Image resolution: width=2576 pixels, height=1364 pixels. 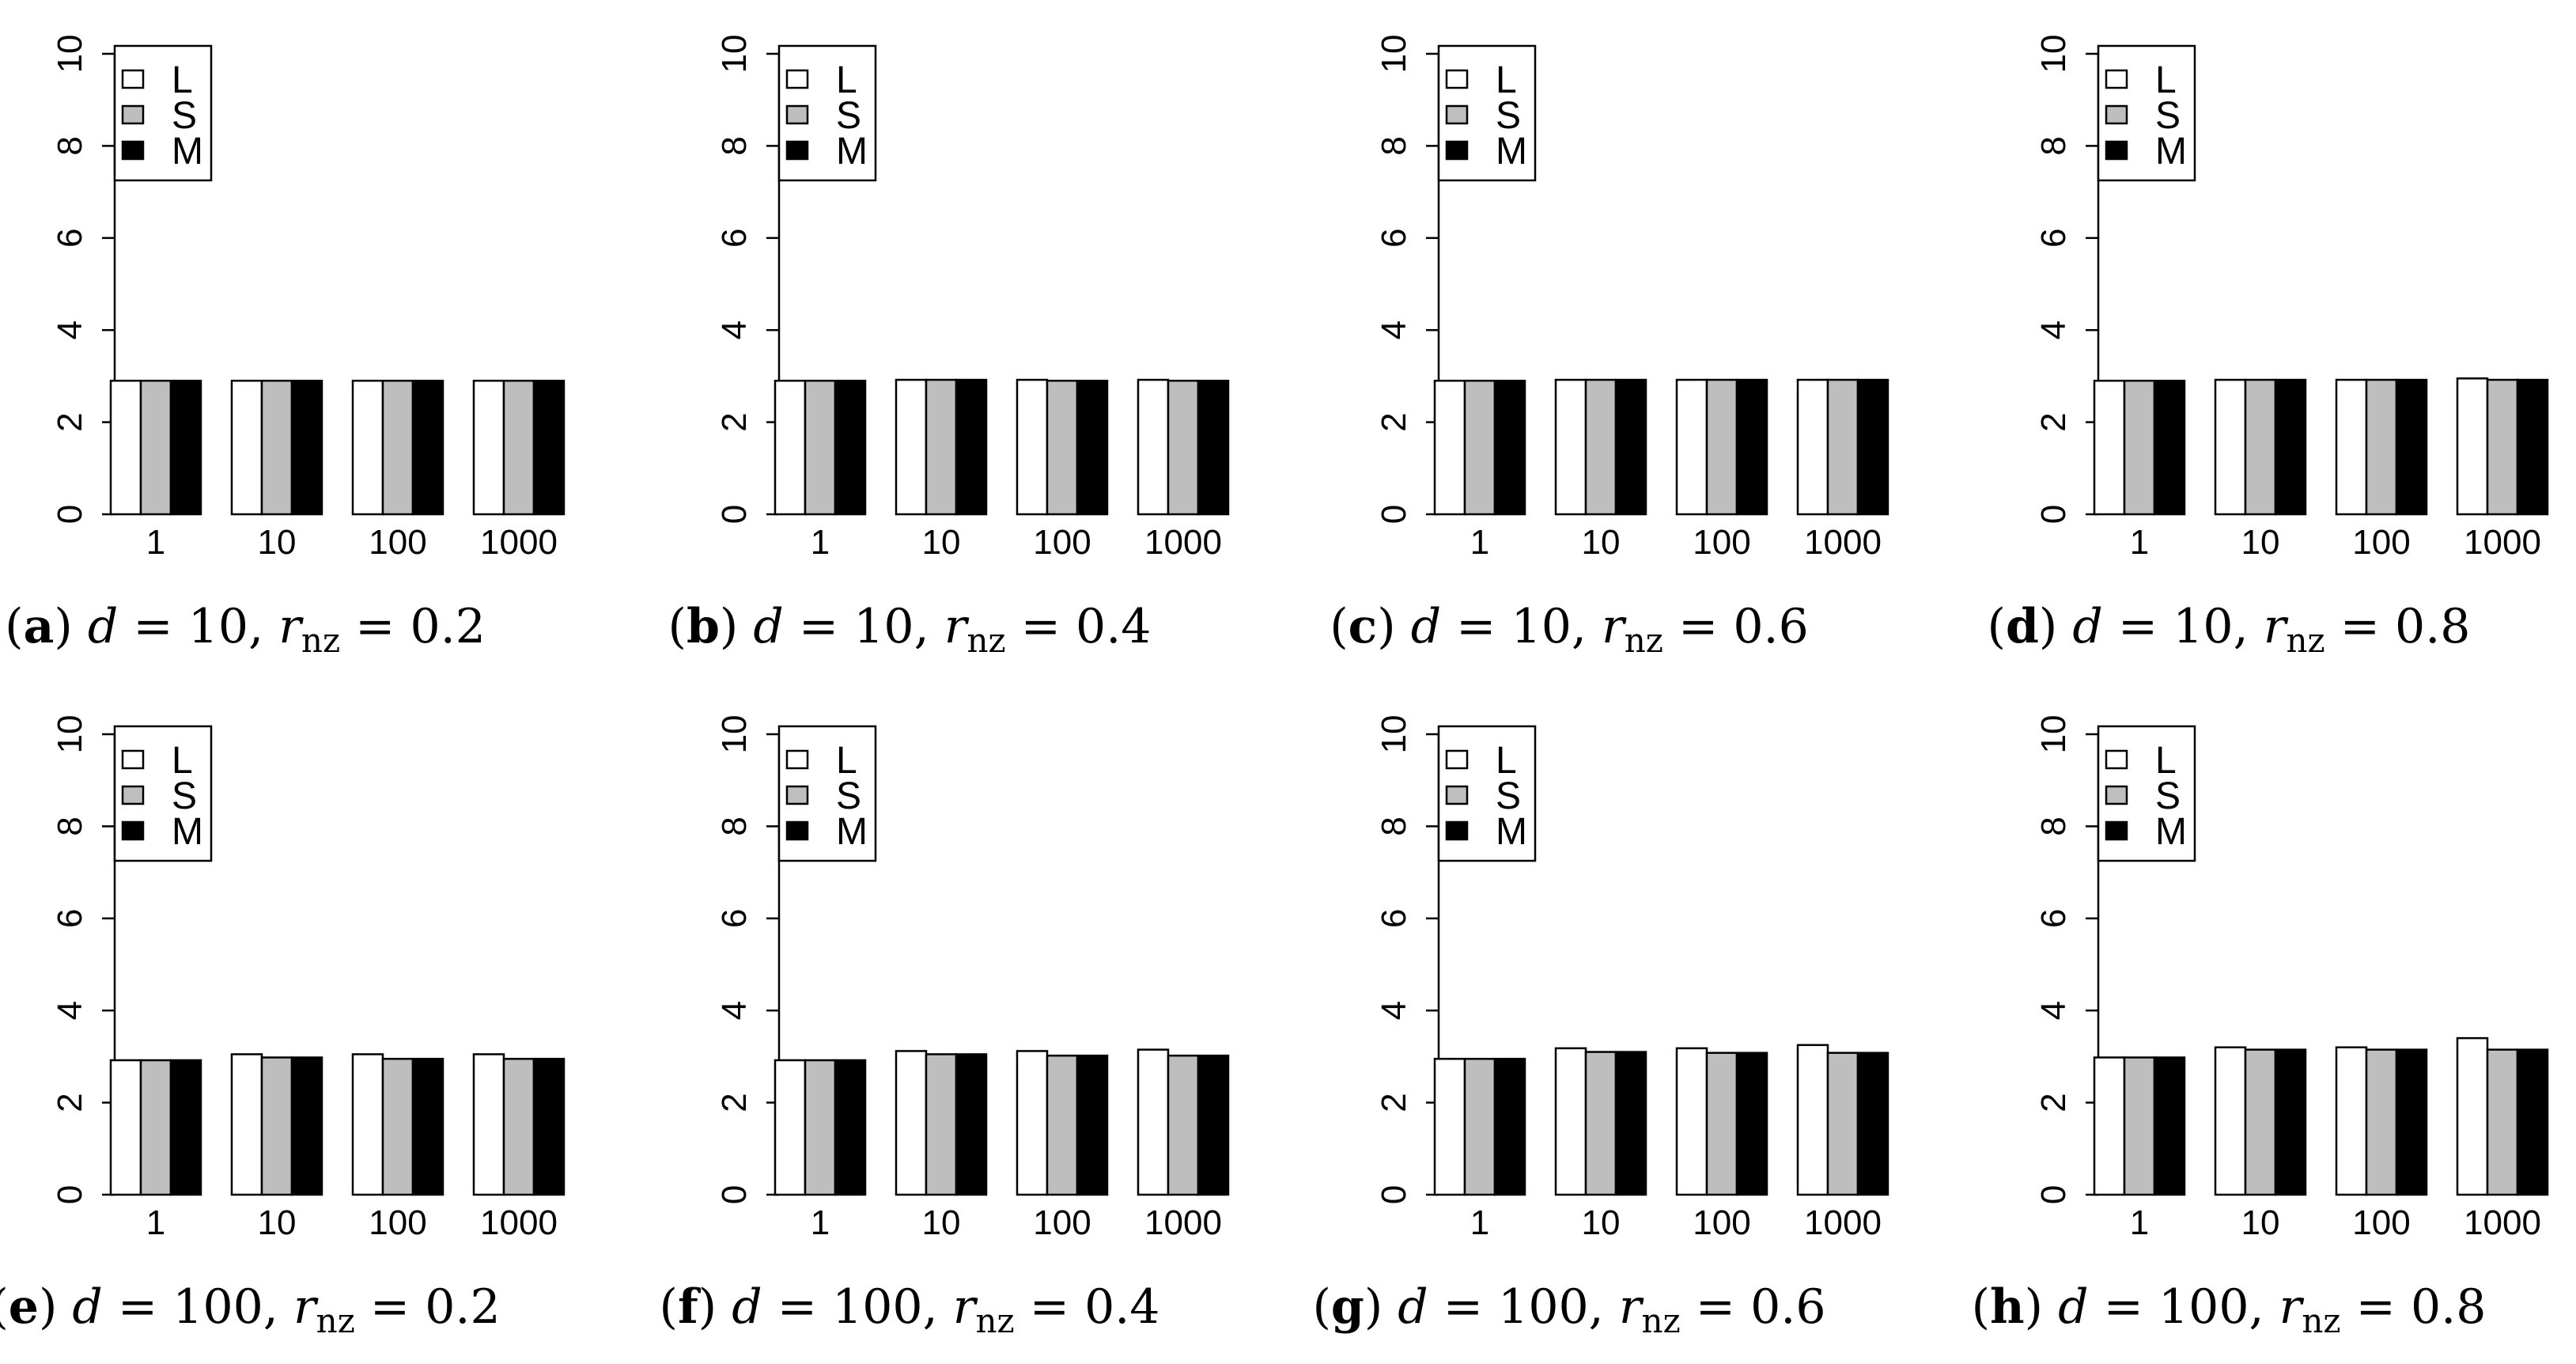 What do you see at coordinates (1457, 114) in the screenshot?
I see `legend-swatch-S` at bounding box center [1457, 114].